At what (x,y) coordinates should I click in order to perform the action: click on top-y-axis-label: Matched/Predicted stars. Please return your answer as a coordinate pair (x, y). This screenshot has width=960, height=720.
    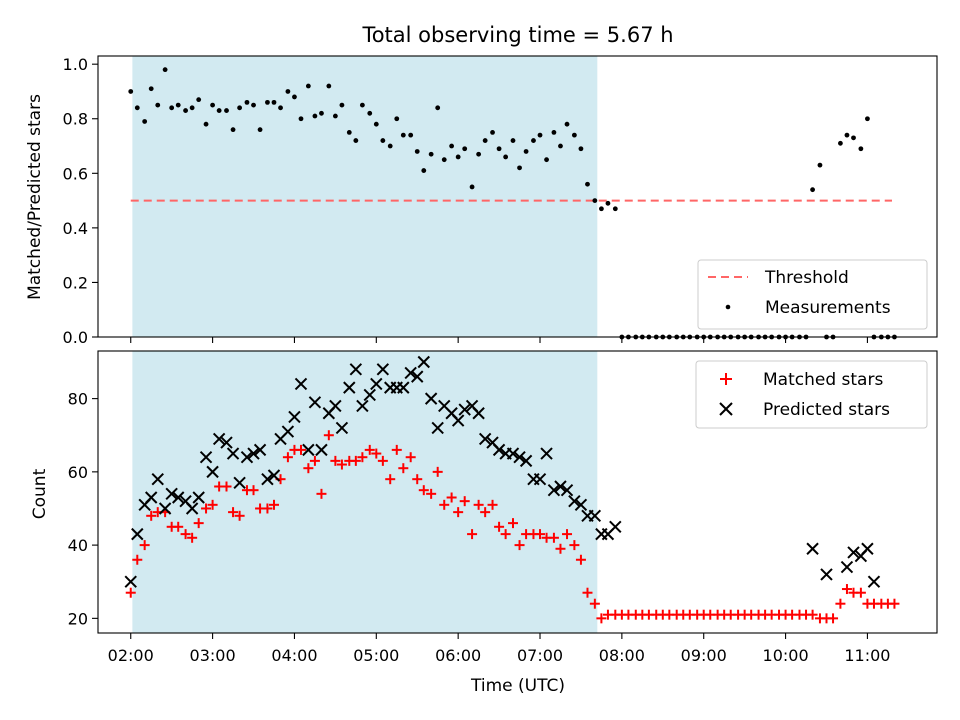
    Looking at the image, I should click on (35, 197).